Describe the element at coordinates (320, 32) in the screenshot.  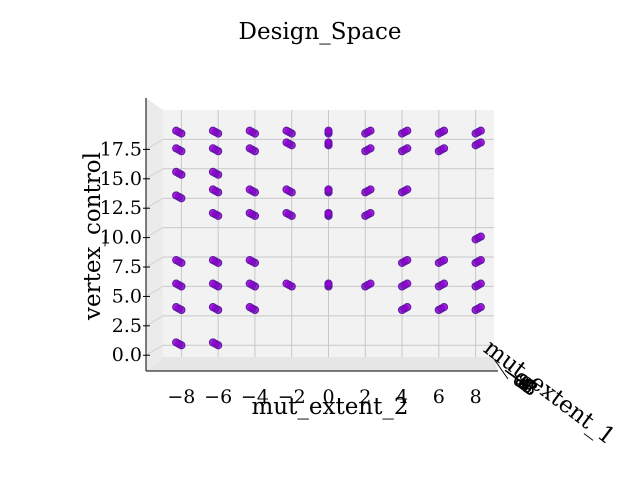
I see `chart-title: Design_Space` at that location.